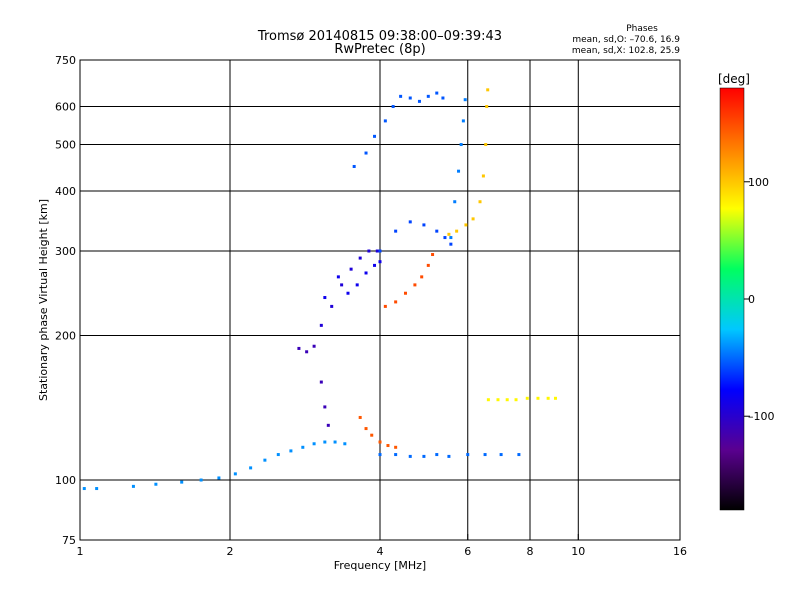 The width and height of the screenshot is (800, 600). Describe the element at coordinates (380, 551) in the screenshot. I see `x-tick-label: 4` at that location.